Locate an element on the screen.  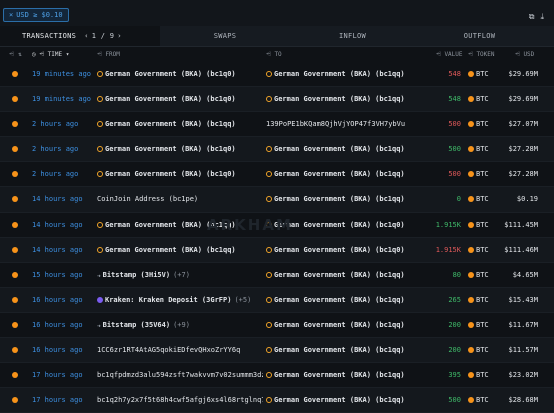
tab-outflow: OUTFLOW is located at coordinates (479, 36).